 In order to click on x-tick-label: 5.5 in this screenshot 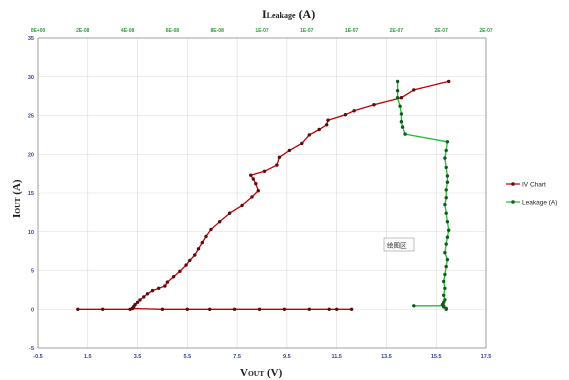, I will do `click(188, 357)`.